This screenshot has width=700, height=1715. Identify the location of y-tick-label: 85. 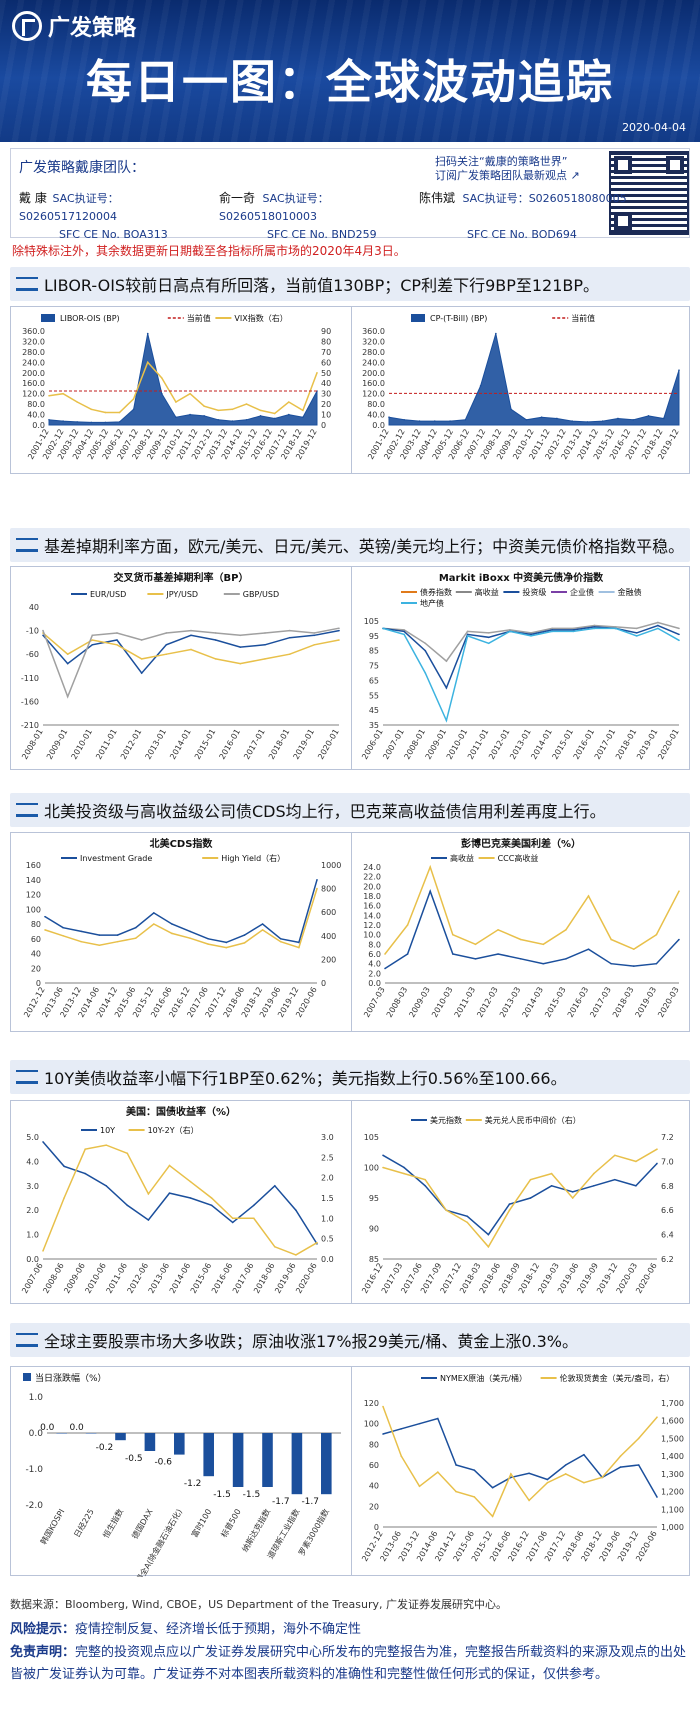
(374, 651).